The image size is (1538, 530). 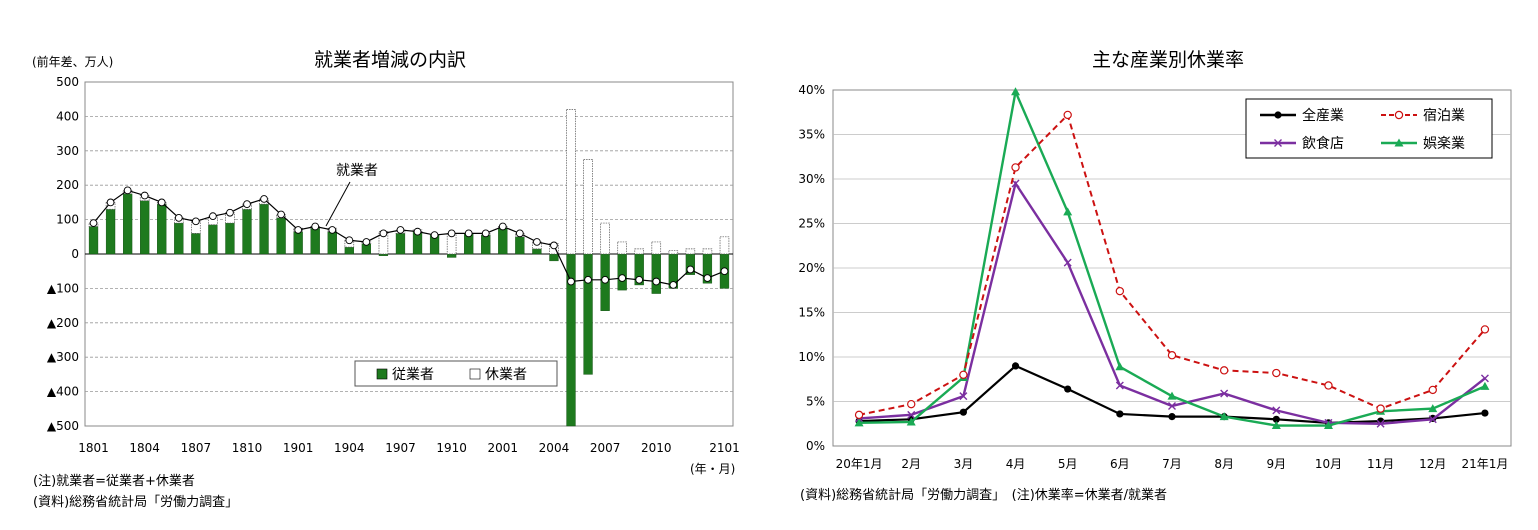 I want to click on left-x-tick-label: 1910, so click(x=451, y=448).